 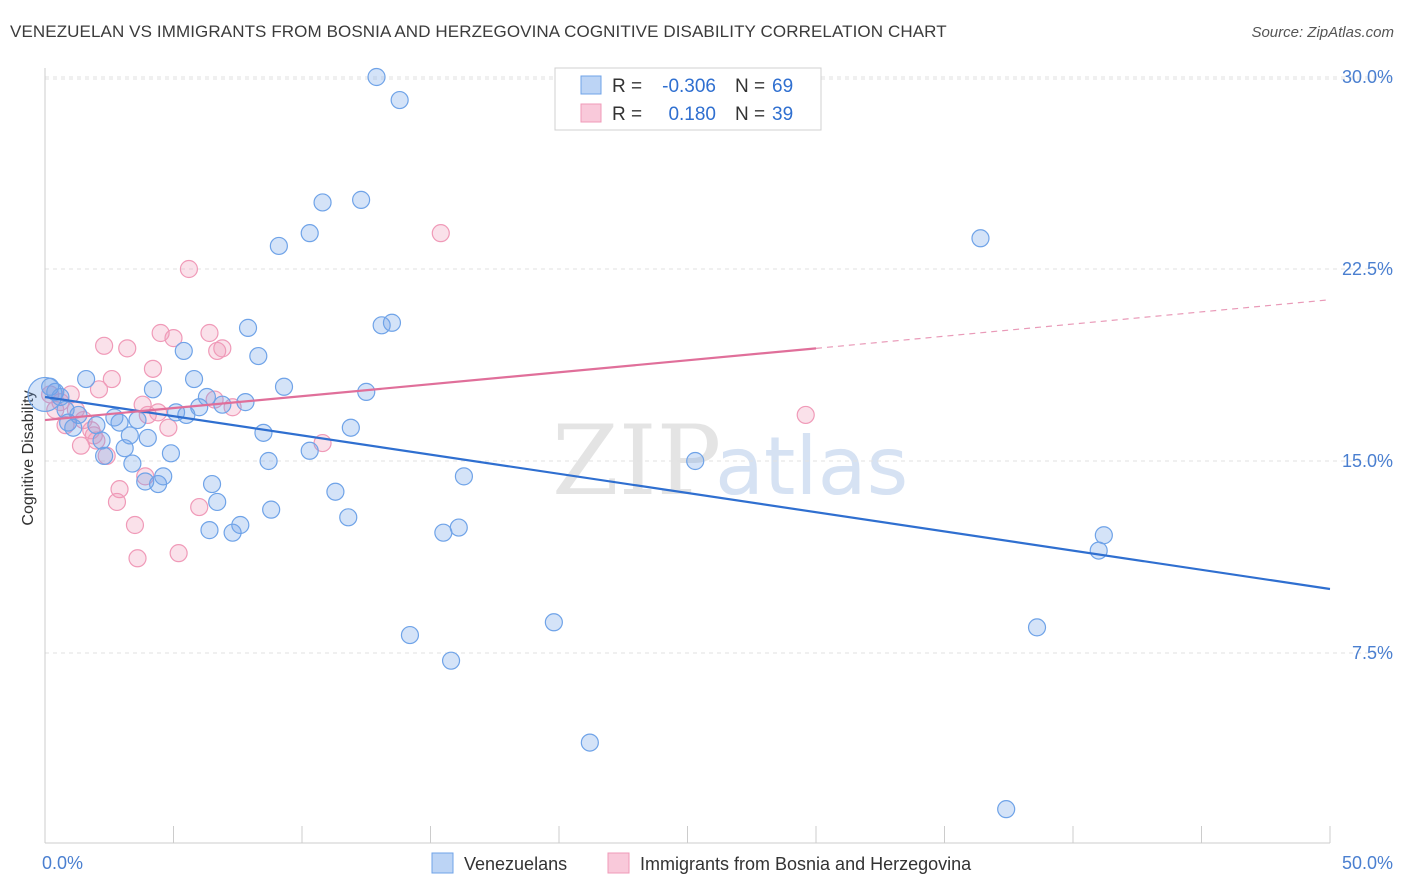 What do you see at coordinates (688, 99) in the screenshot?
I see `correlation-legend: R = -0.306 N = 69 R = 0.180 N = 39` at bounding box center [688, 99].